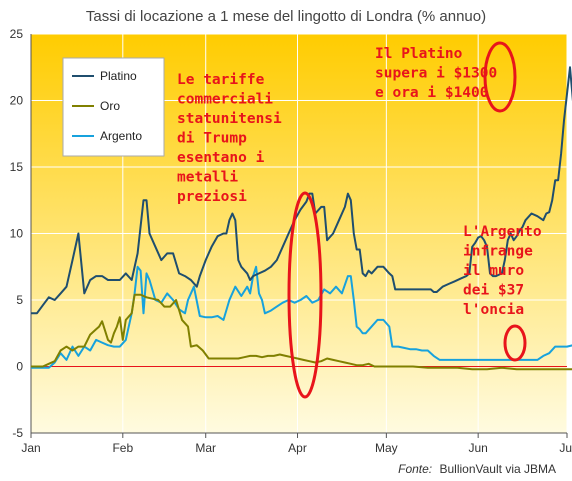 Image resolution: width=572 pixels, height=481 pixels. Describe the element at coordinates (212, 139) in the screenshot. I see `annotation-line: di Trump` at that location.